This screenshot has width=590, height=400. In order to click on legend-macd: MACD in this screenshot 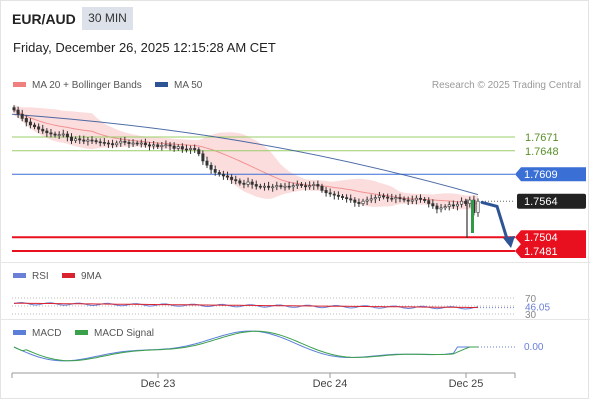, I will do `click(37, 333)`.